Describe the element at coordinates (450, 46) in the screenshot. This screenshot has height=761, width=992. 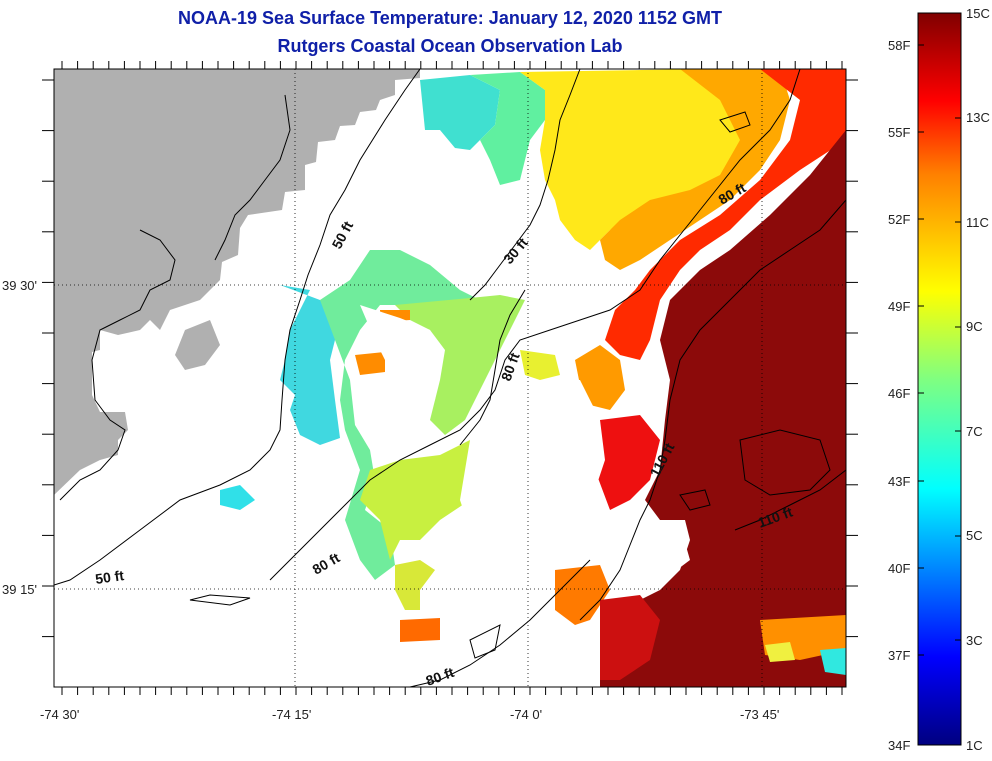
I see `map-subtitle: Rutgers Coastal Ocean Observation Lab` at that location.